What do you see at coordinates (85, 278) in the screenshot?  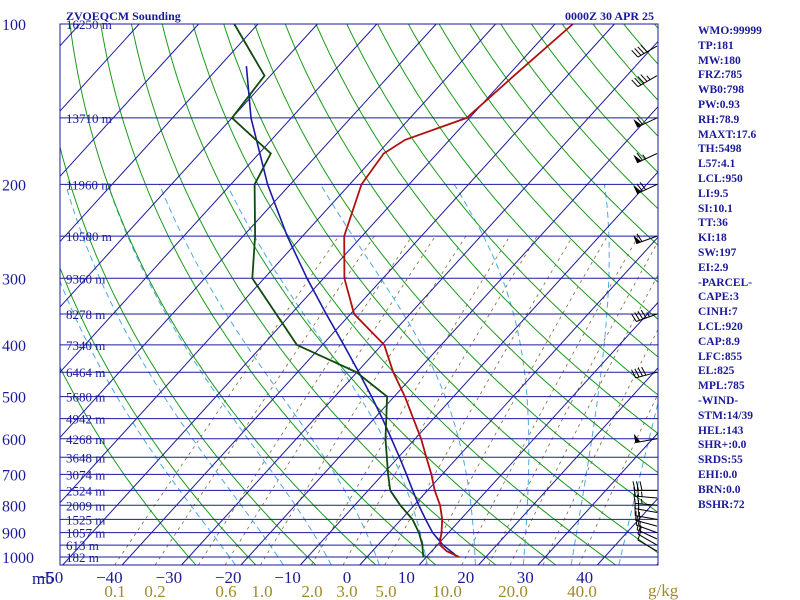 I see `height-label: 9360 m` at bounding box center [85, 278].